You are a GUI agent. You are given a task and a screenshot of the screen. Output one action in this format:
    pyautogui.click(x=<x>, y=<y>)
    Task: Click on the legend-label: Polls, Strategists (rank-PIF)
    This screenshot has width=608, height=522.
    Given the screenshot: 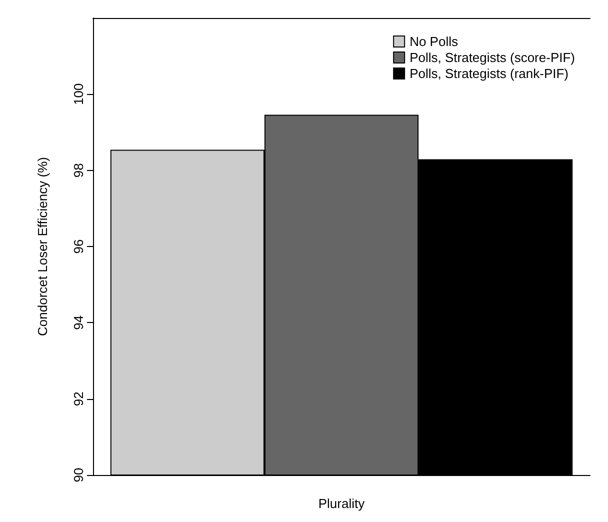 What is the action you would take?
    pyautogui.click(x=489, y=73)
    